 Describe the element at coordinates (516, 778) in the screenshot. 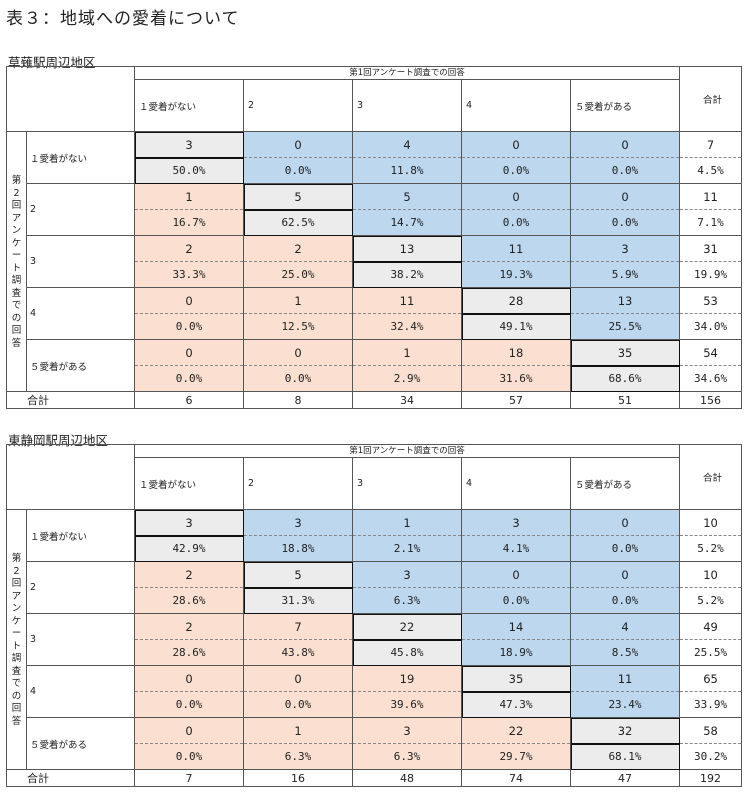

I see `column-total-cell: 74` at that location.